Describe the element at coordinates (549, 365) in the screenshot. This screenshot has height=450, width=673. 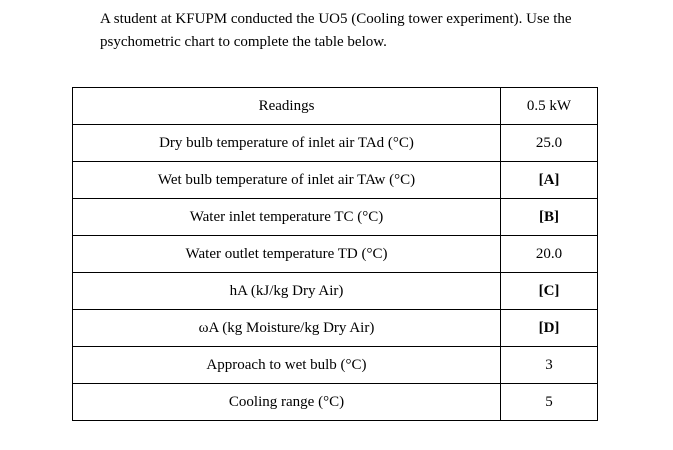
I see `row-value: 3` at that location.